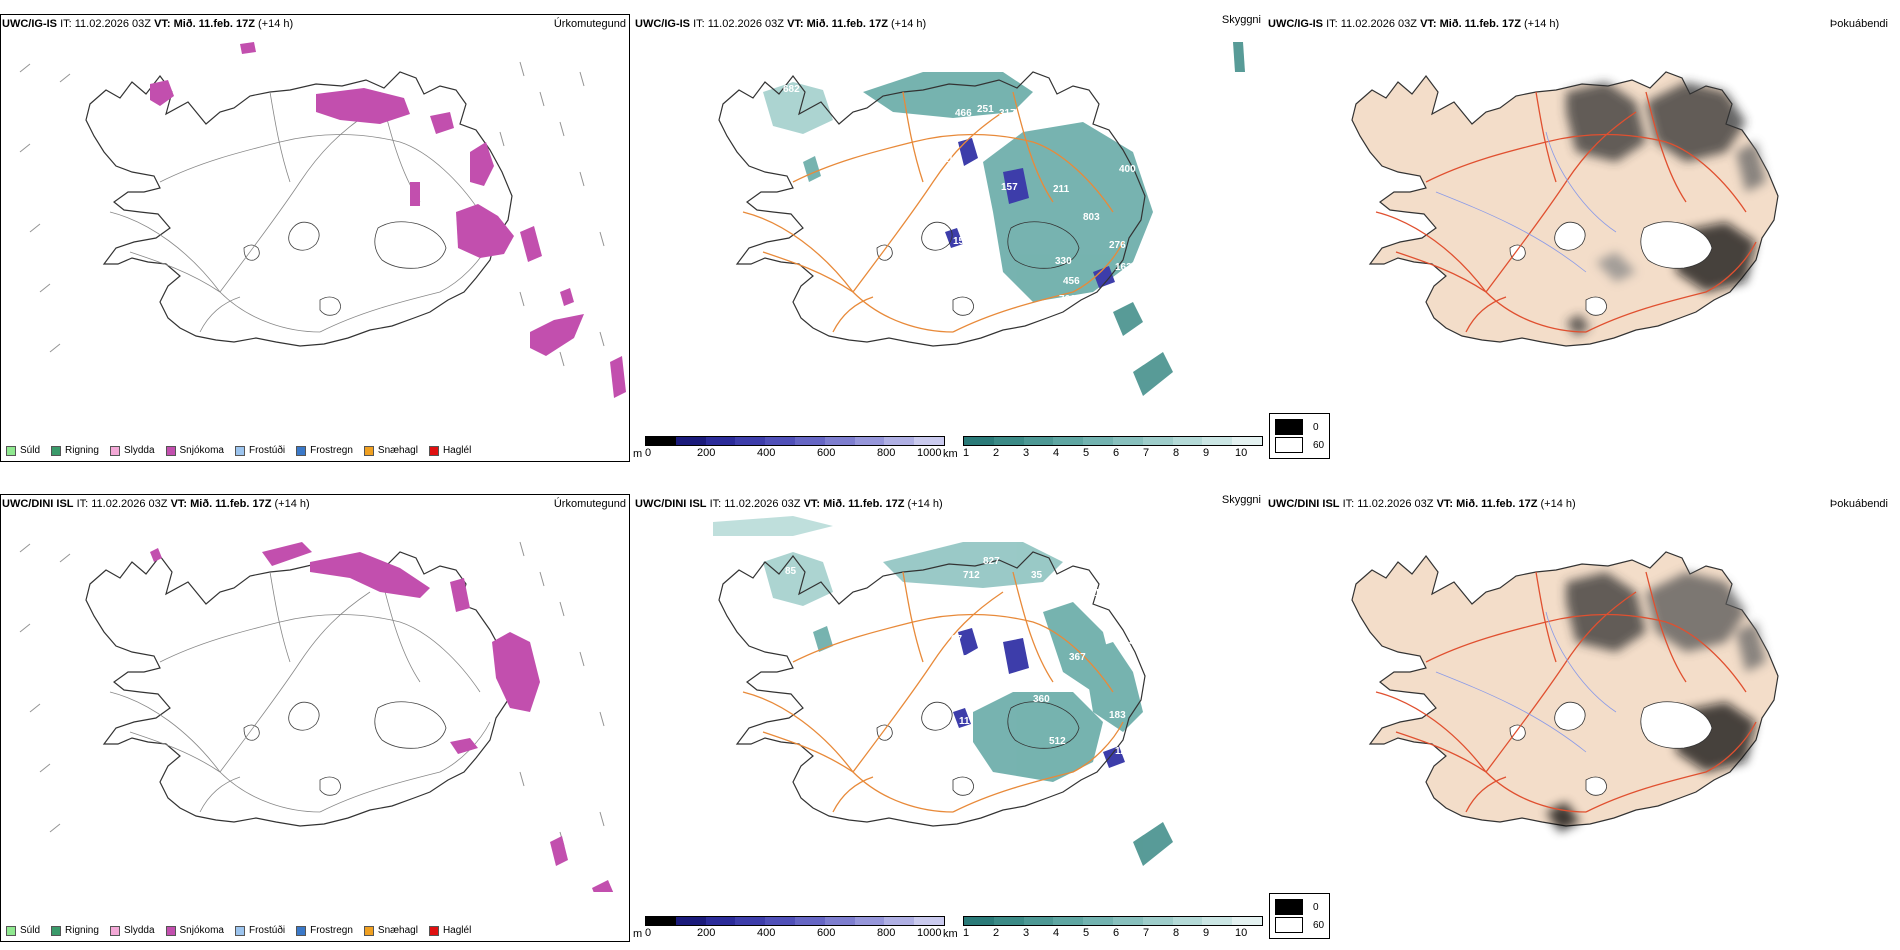 This screenshot has width=1900, height=950. I want to click on tick-label: 6, so click(1116, 453).